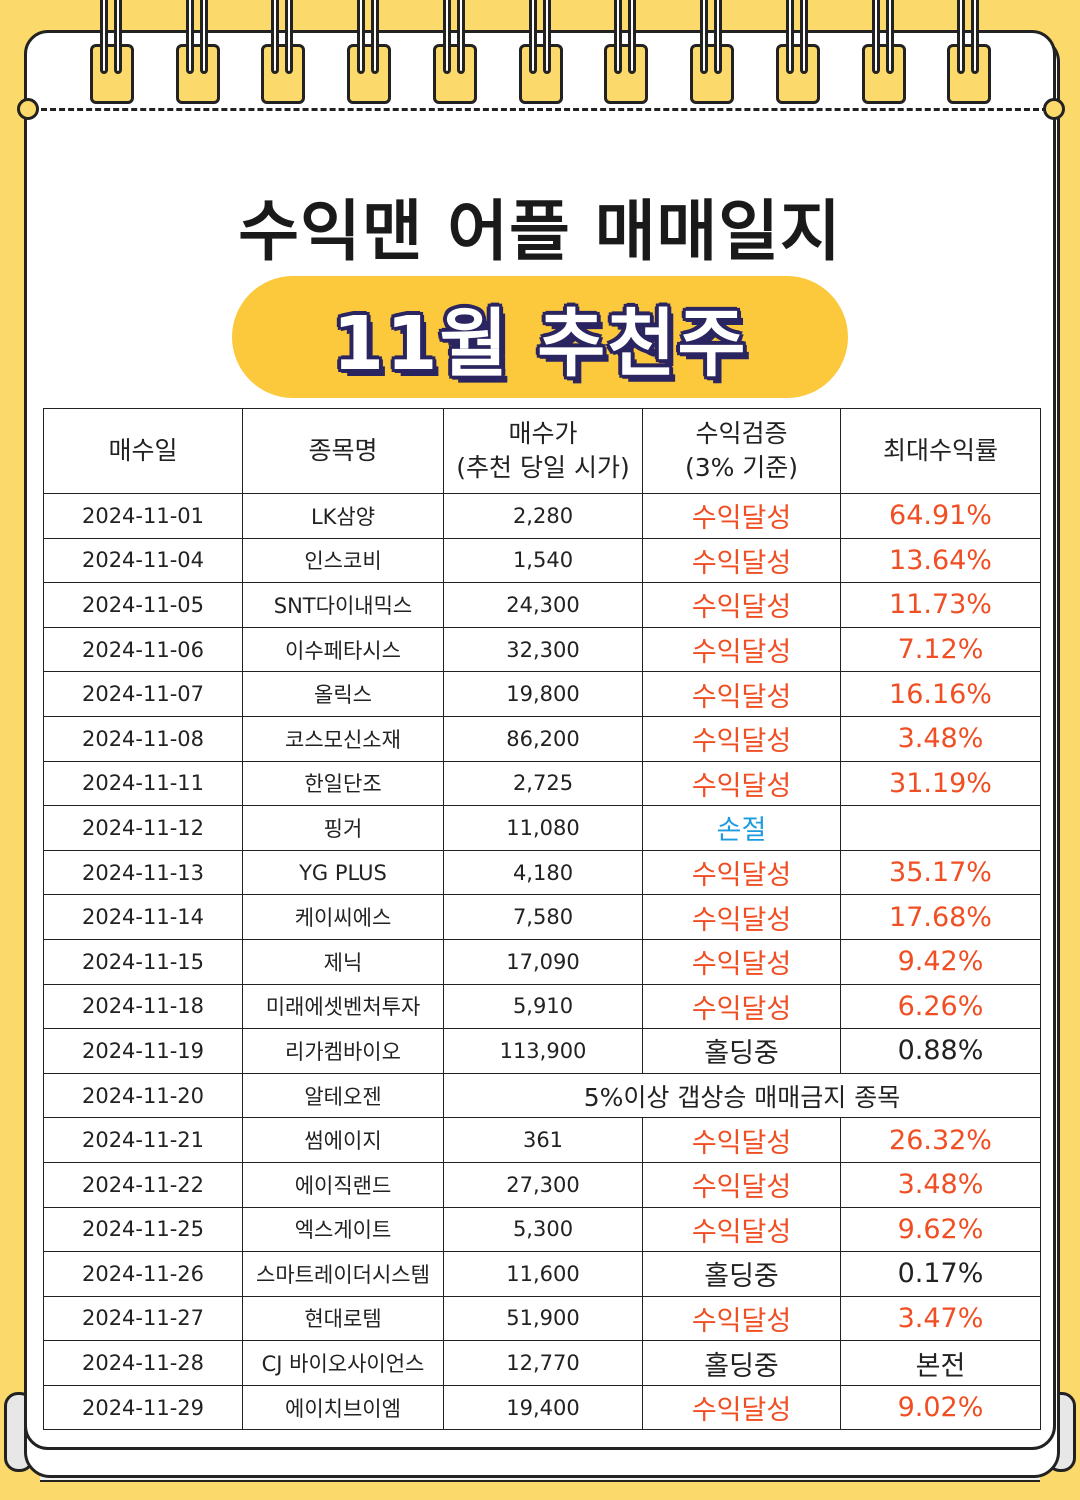 The width and height of the screenshot is (1080, 1500). I want to click on table-row: 2024-11-19 리가켐바이오 113,900 홀딩중 0.88%, so click(542, 1051).